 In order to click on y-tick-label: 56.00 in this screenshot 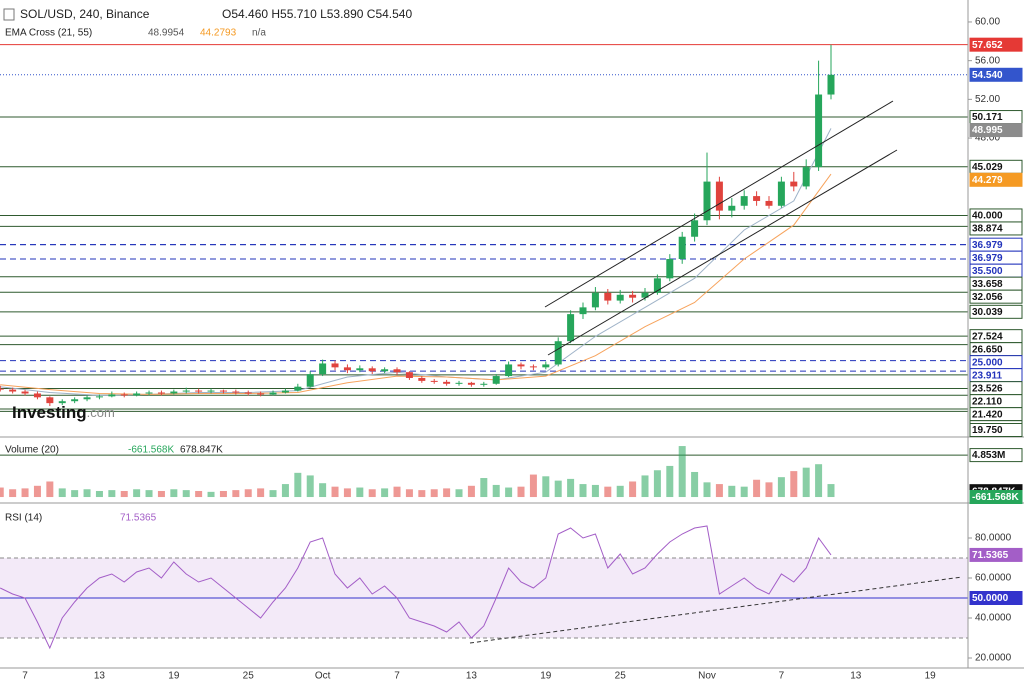, I will do `click(987, 60)`.